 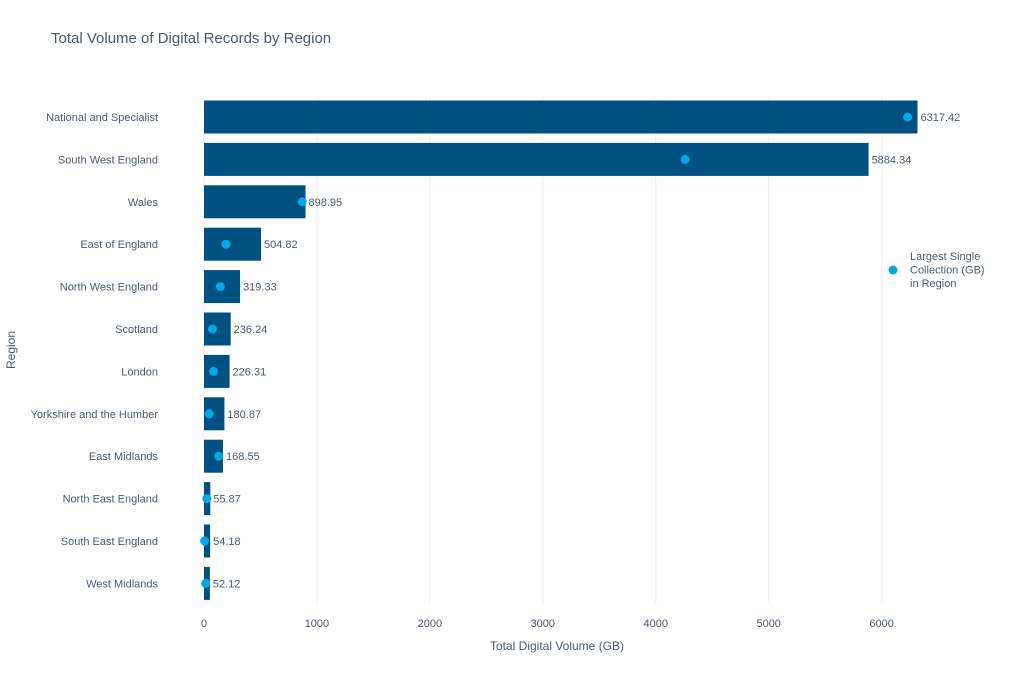 I want to click on x-tick-label: 2000, so click(x=430, y=624).